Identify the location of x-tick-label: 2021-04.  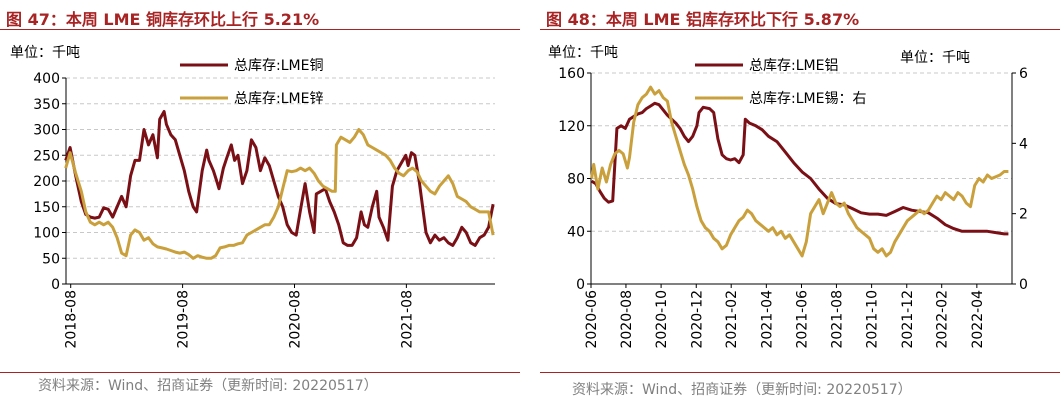
(767, 319).